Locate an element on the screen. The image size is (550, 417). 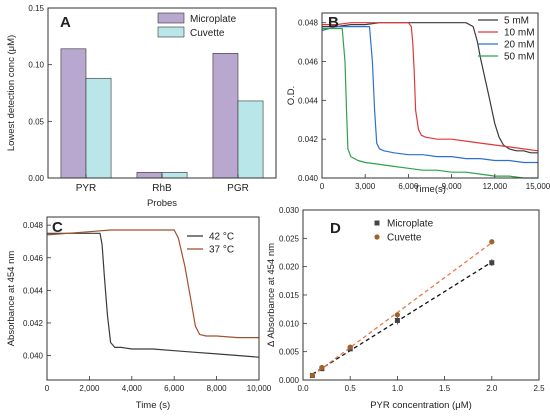
panel-D-ytick-label: 0.020 is located at coordinates (289, 267).